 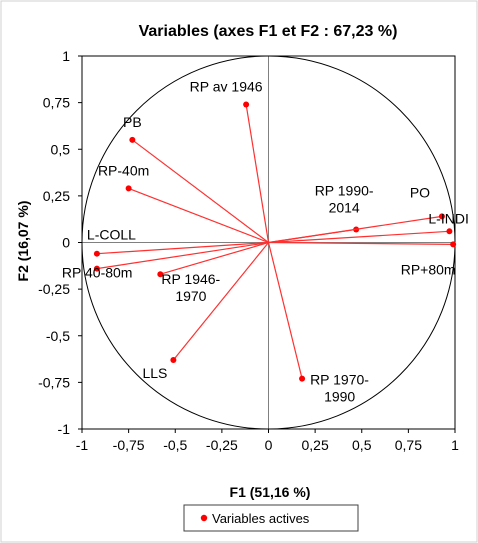 I want to click on x-tick-label: -0,5, so click(x=175, y=445).